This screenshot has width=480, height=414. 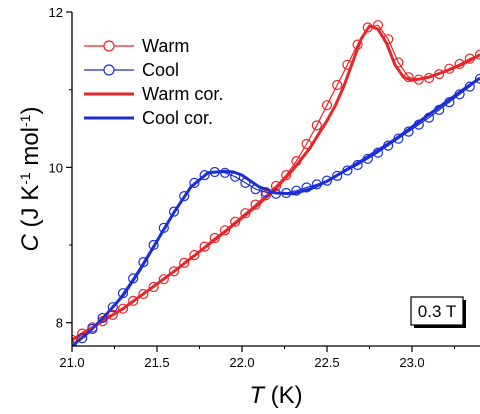 I want to click on warm-cor-legend-label: Warm cor., so click(x=182, y=94).